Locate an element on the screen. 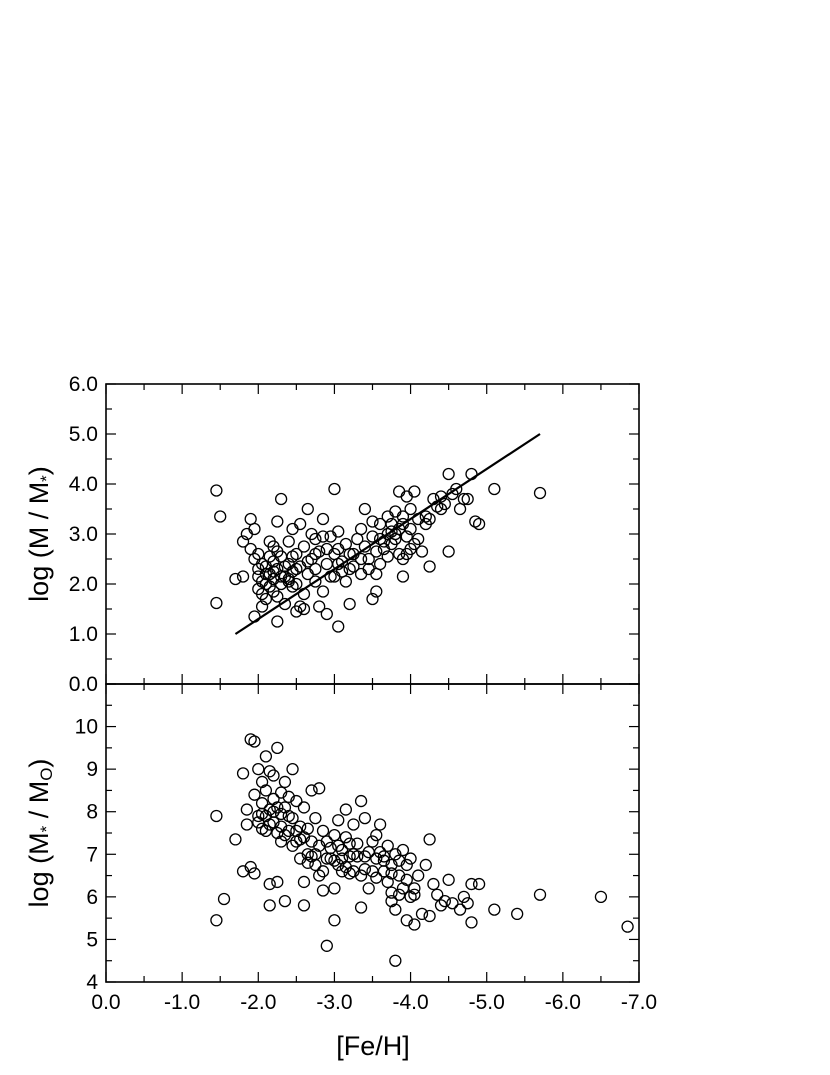 The image size is (830, 1075). x-tick-label: -4.0 is located at coordinates (410, 1002).